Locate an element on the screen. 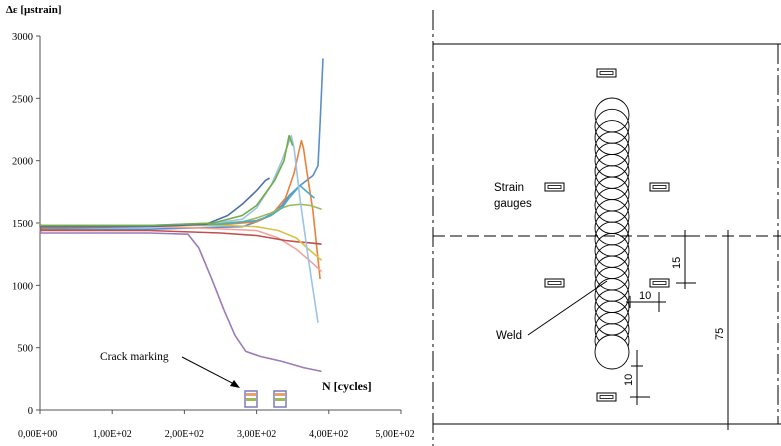 This screenshot has height=446, width=781. dimension-10-vertical: 10 is located at coordinates (636, 377).